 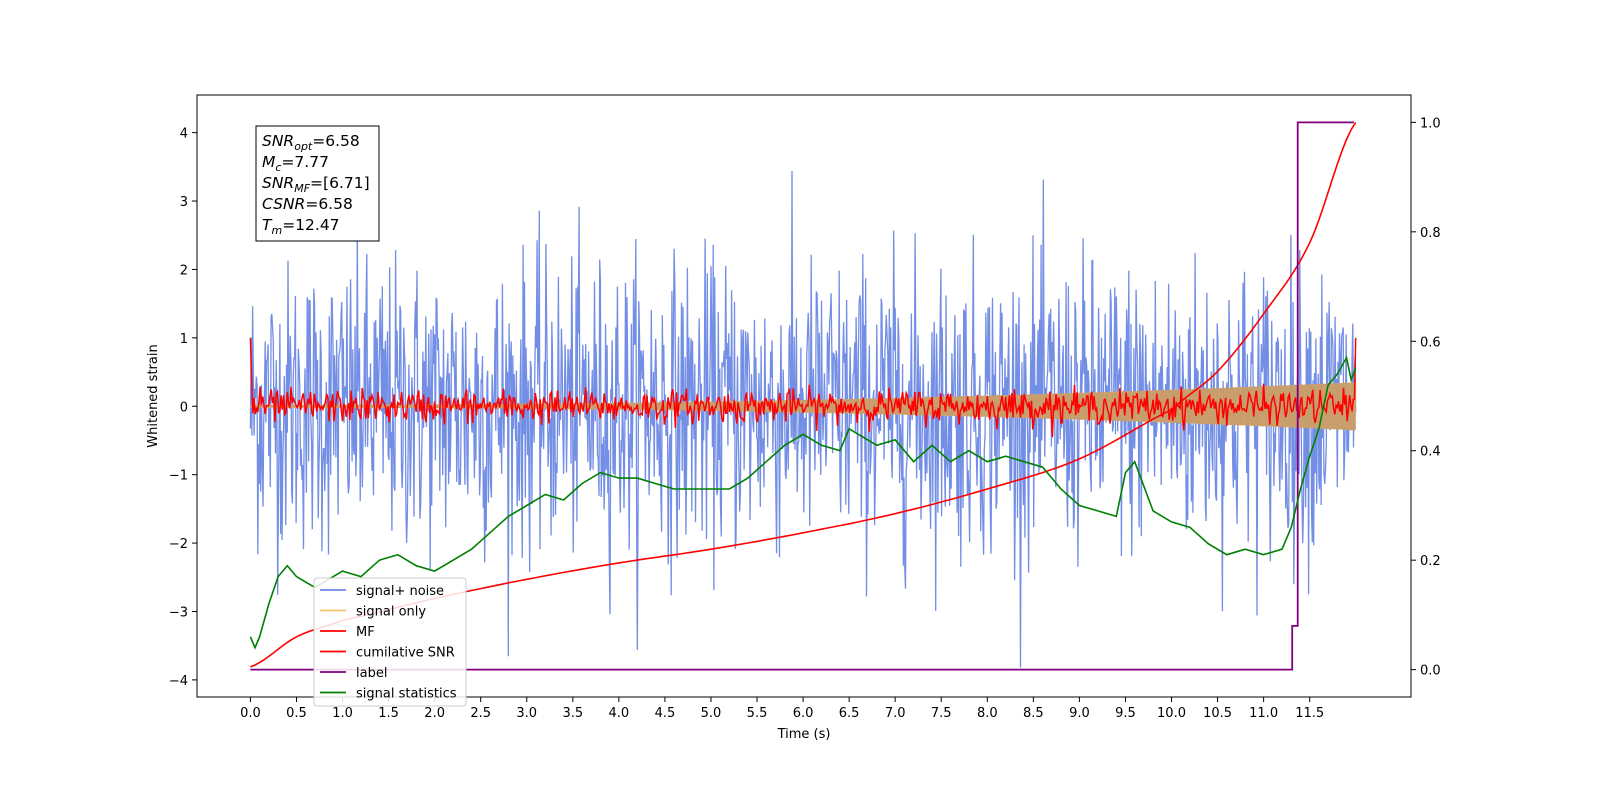 I want to click on info-symbol: CSNR, so click(x=283, y=204).